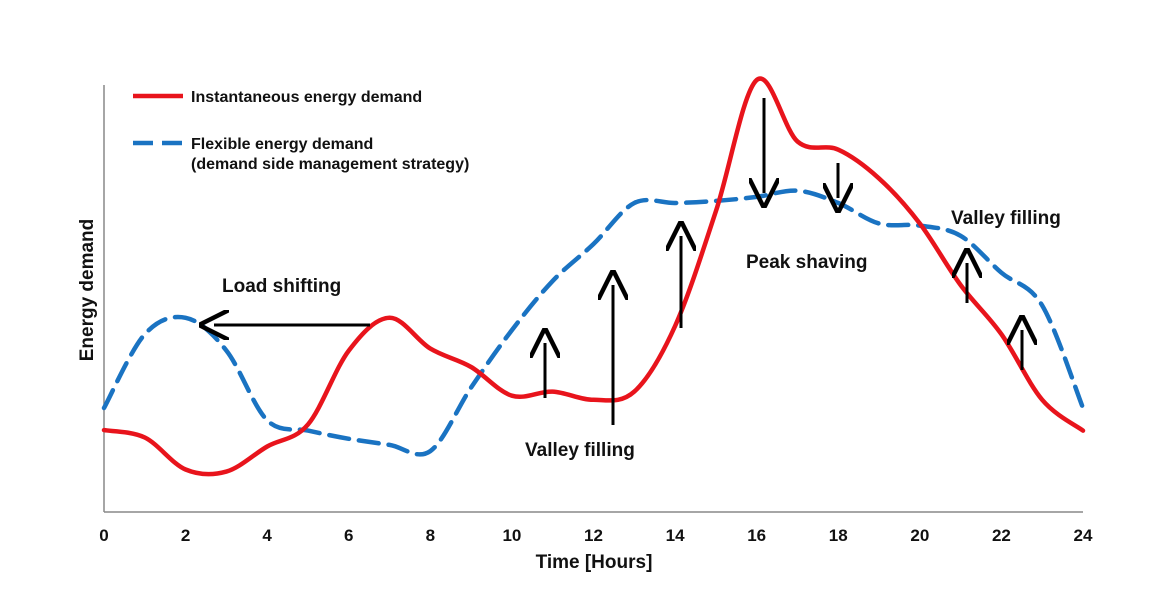  Describe the element at coordinates (430, 535) in the screenshot. I see `x-tick-label: 8` at that location.